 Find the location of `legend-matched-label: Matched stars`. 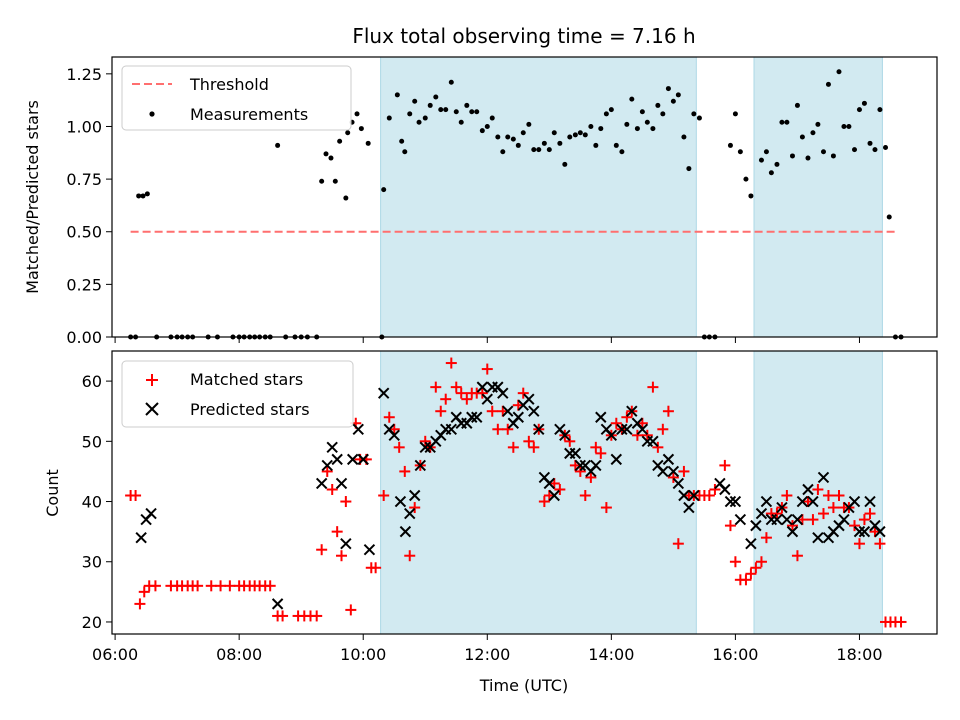

legend-matched-label: Matched stars is located at coordinates (246, 379).